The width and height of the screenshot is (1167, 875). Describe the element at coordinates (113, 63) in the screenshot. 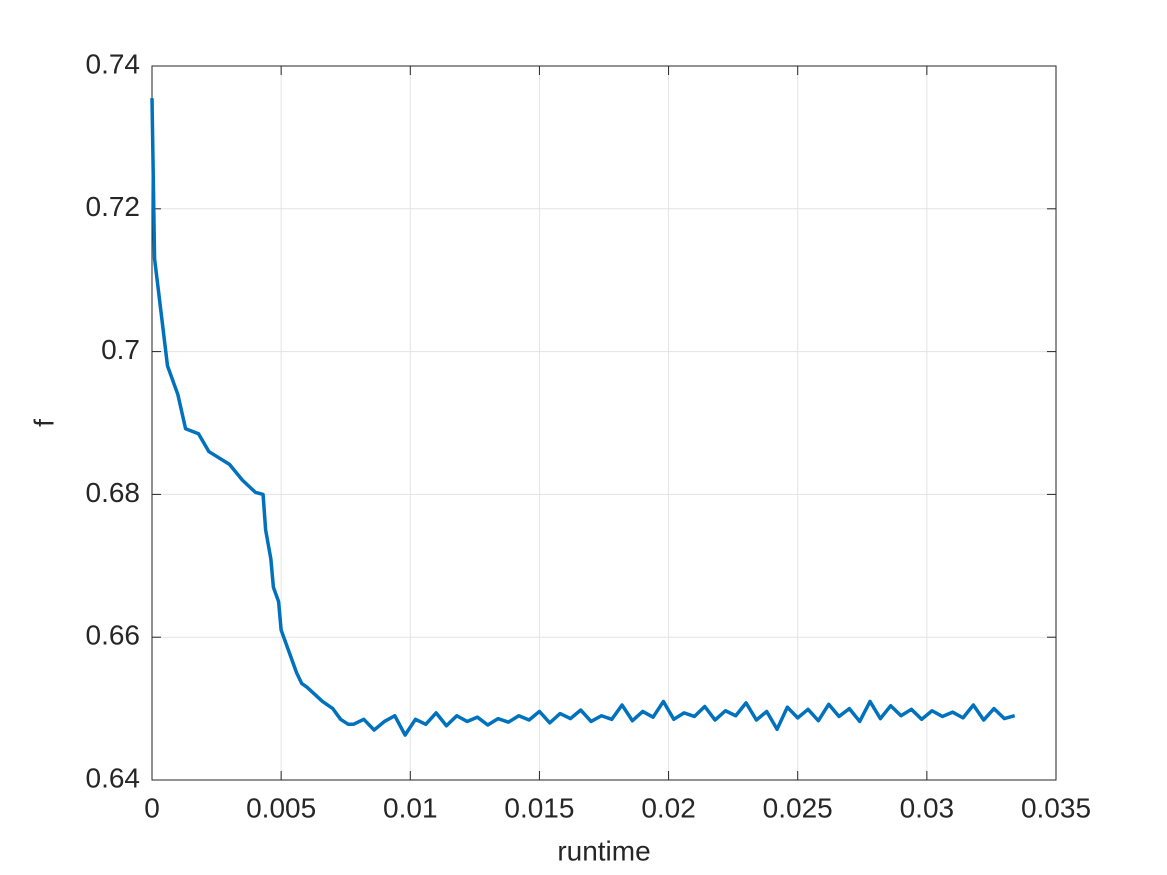

I see `y-tick-label: 0.74` at that location.